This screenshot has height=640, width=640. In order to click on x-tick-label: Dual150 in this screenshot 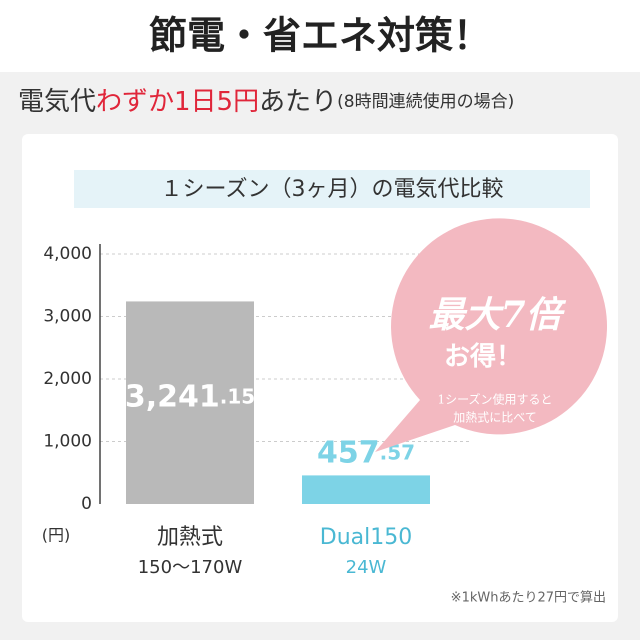, I will do `click(366, 537)`.